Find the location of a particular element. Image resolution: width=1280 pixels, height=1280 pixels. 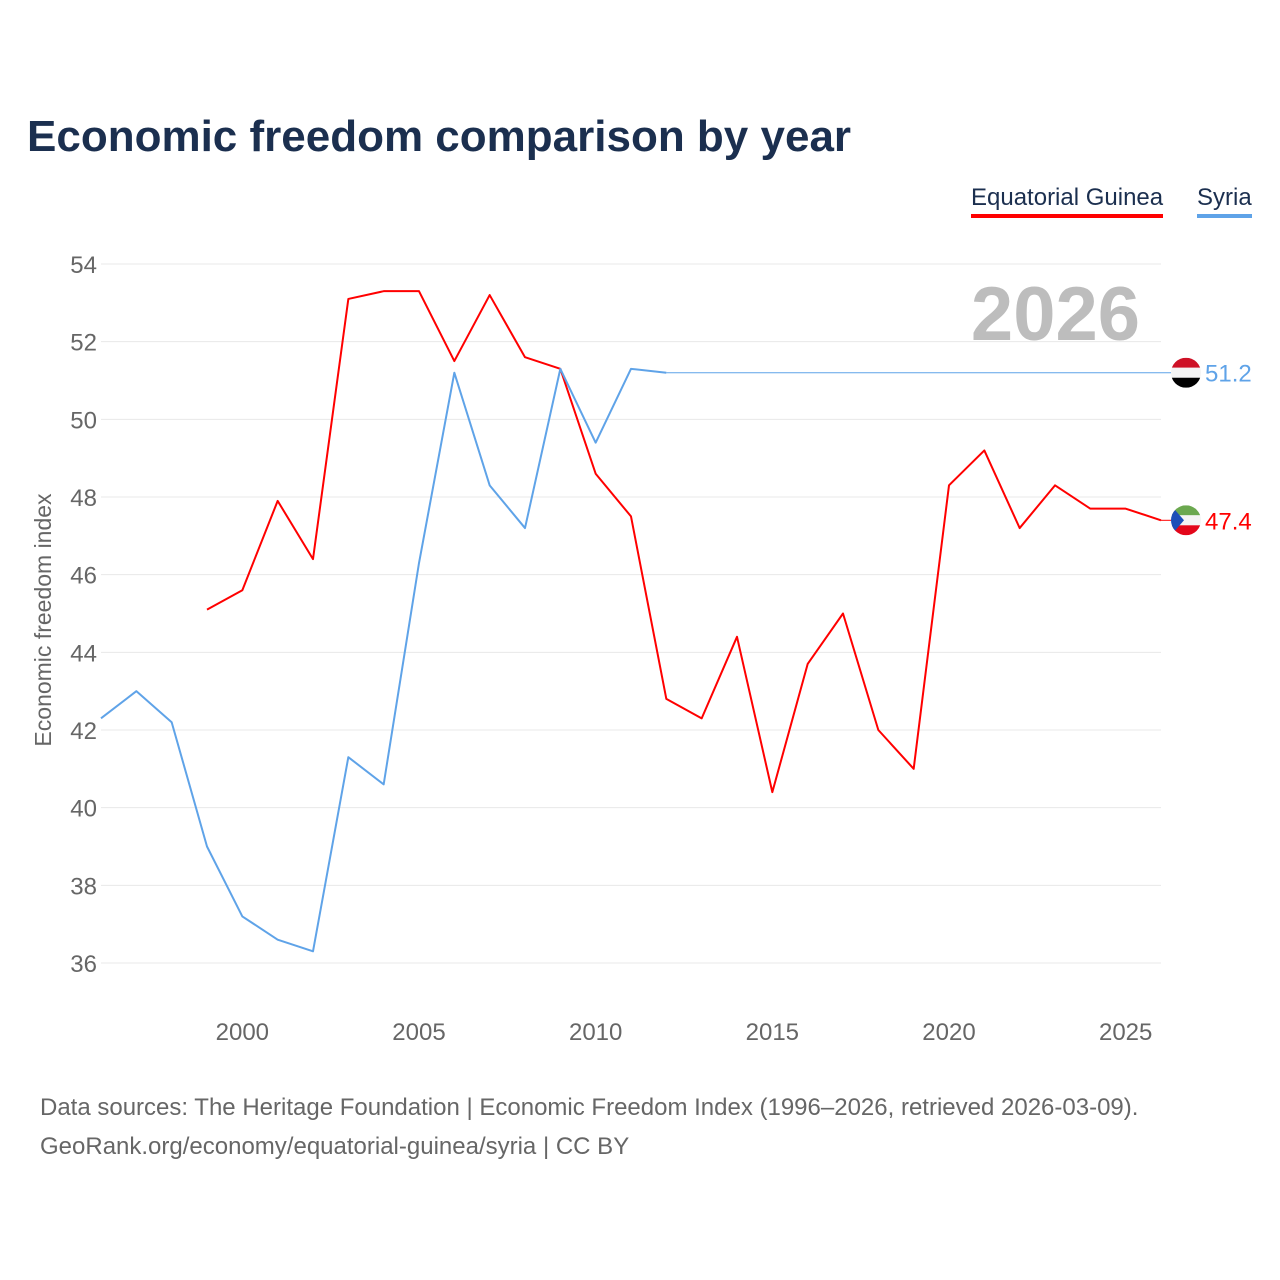

x-tick-label: 2000 is located at coordinates (242, 1032).